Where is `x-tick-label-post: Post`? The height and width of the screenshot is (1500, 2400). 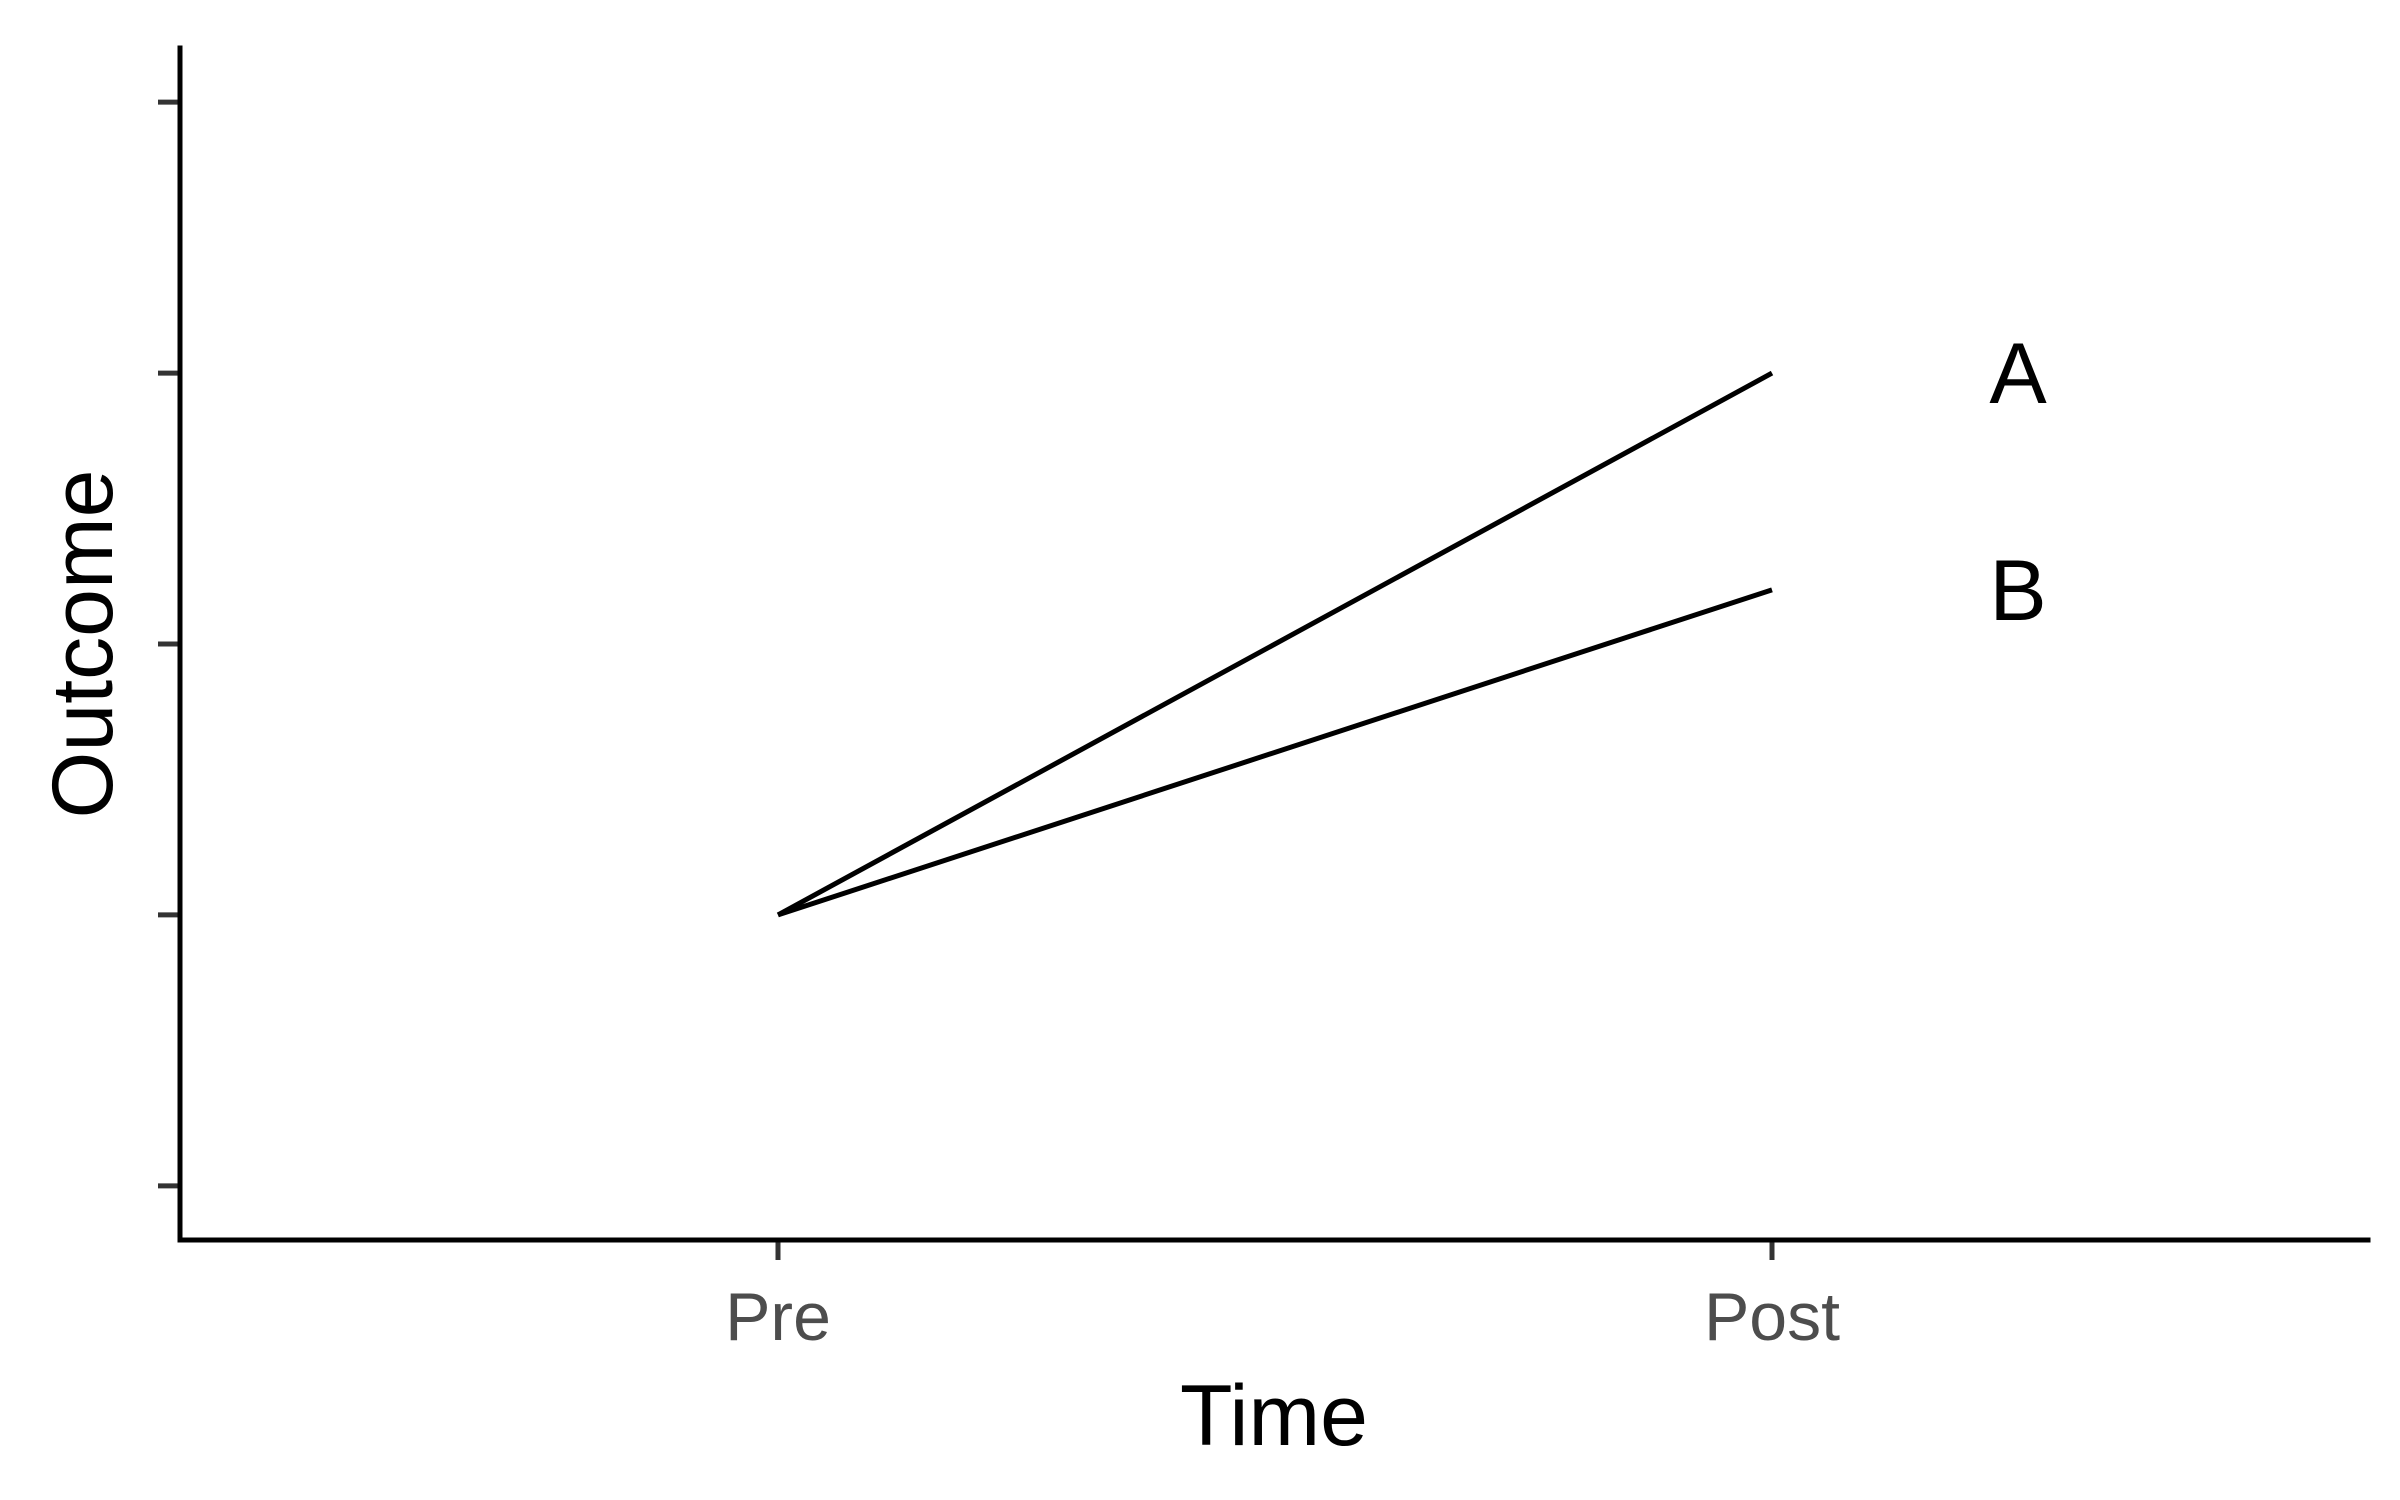
x-tick-label-post: Post is located at coordinates (1772, 1317).